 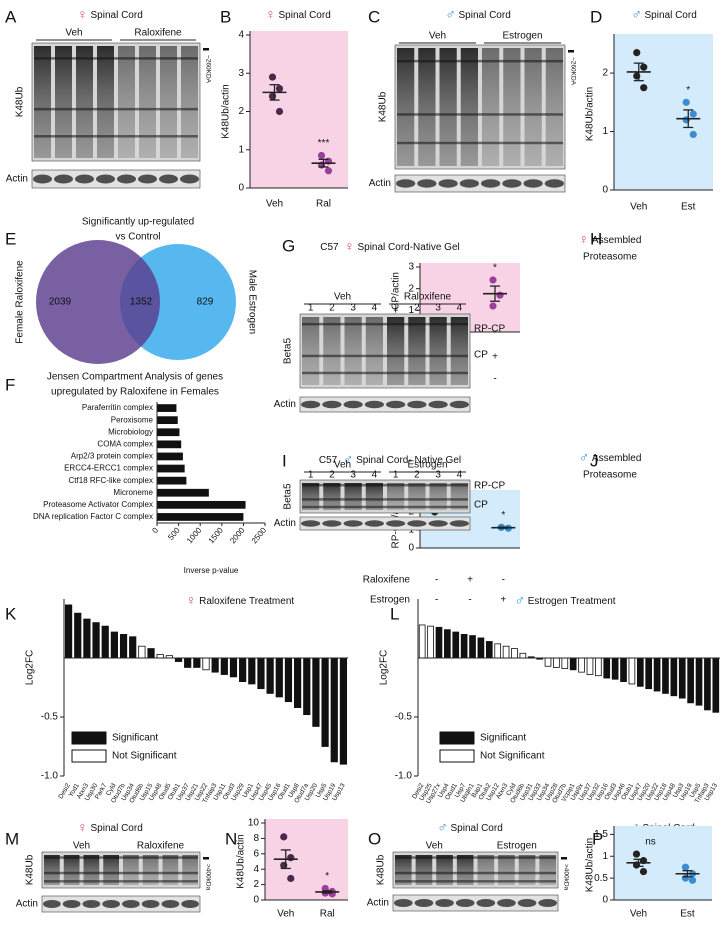 I want to click on panel-letter: P, so click(x=597, y=838).